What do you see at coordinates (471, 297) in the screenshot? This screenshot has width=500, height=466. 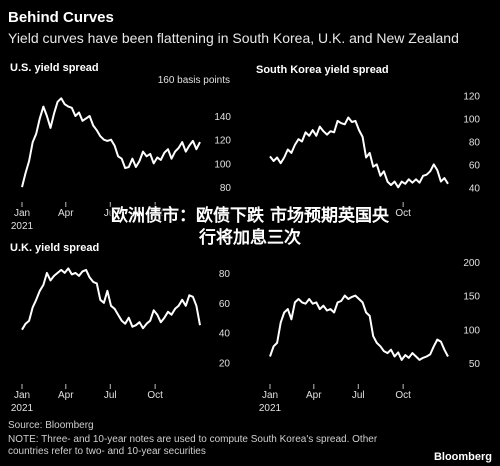 I see `y-tick-3-2: 150` at bounding box center [471, 297].